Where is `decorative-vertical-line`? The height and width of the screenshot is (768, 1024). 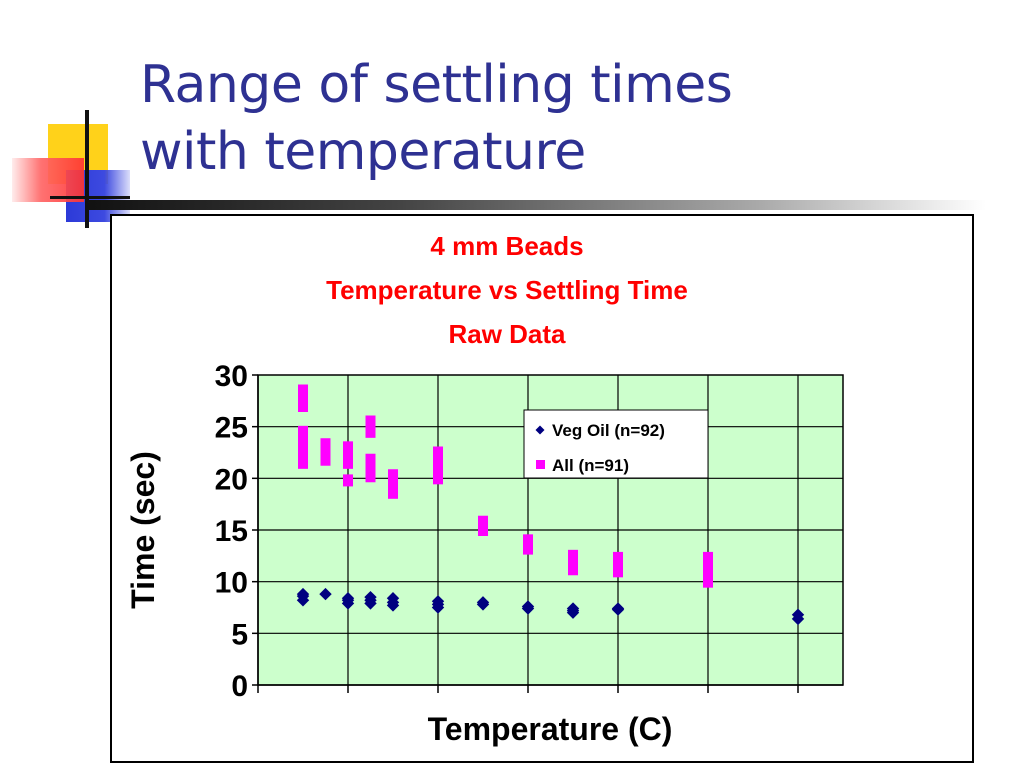 decorative-vertical-line is located at coordinates (87, 169).